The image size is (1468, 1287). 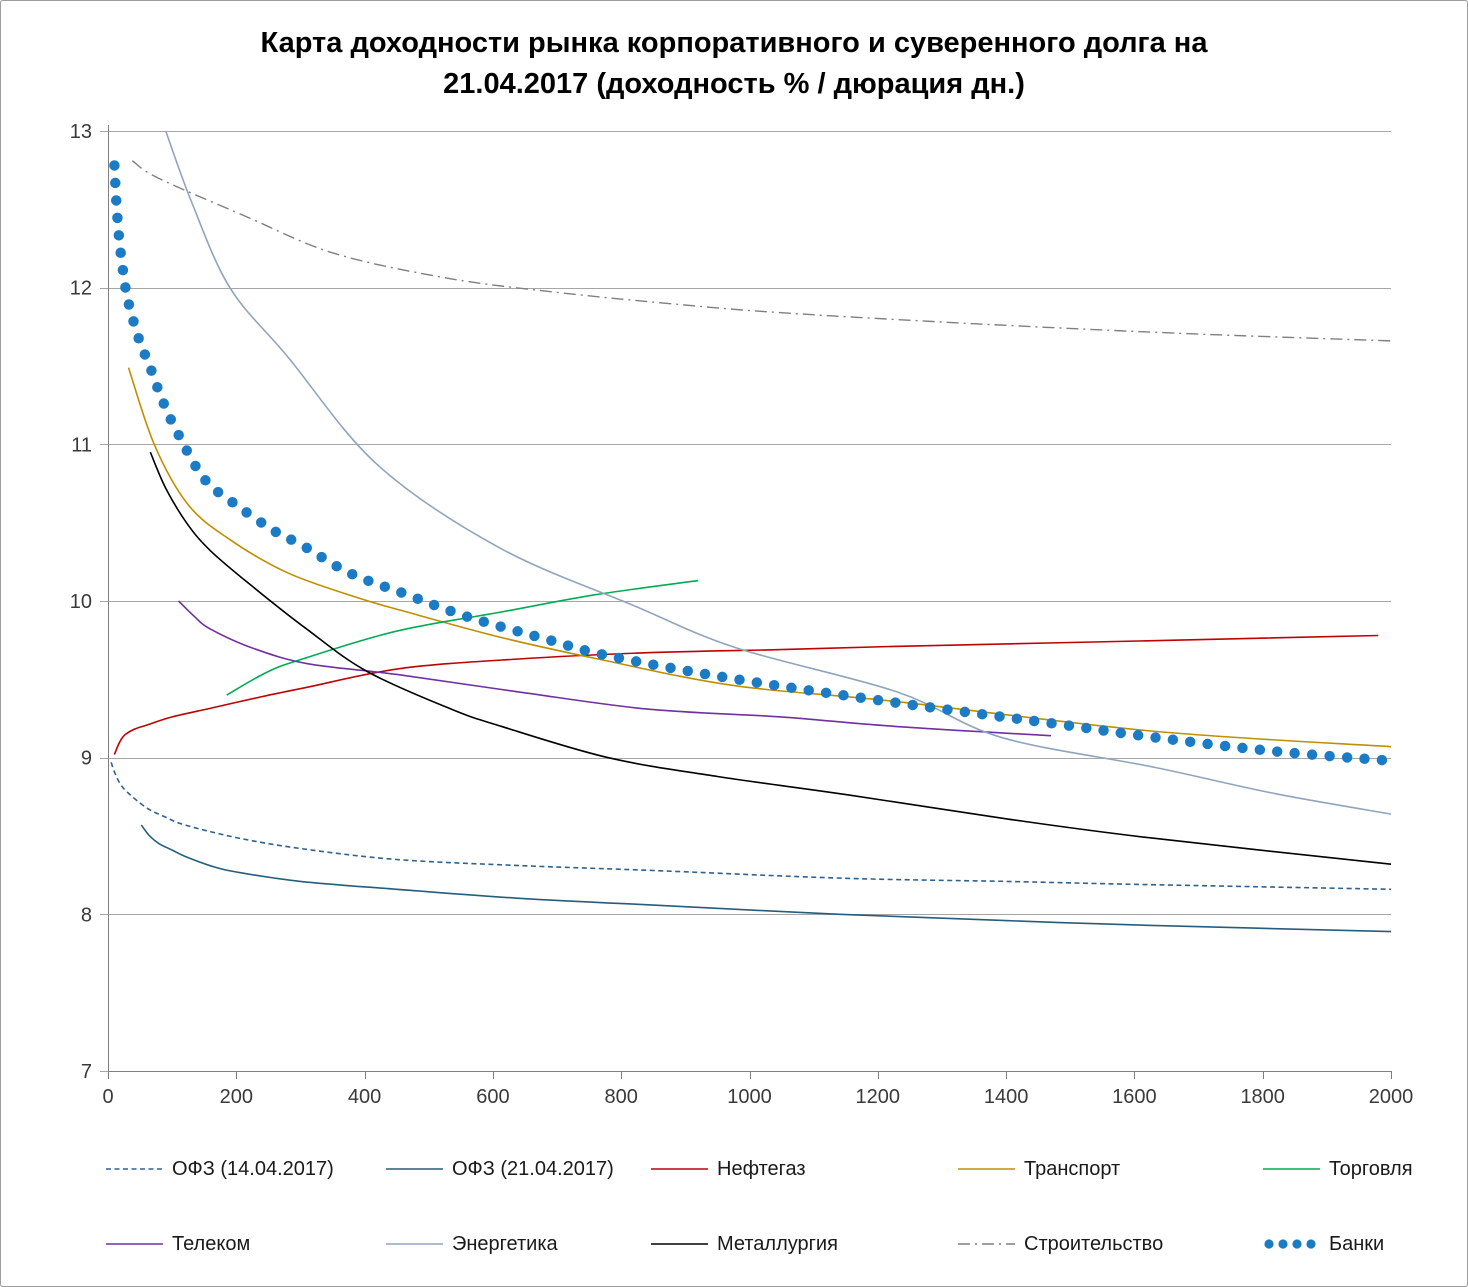 I want to click on y-axis-label: 9, so click(x=86, y=759).